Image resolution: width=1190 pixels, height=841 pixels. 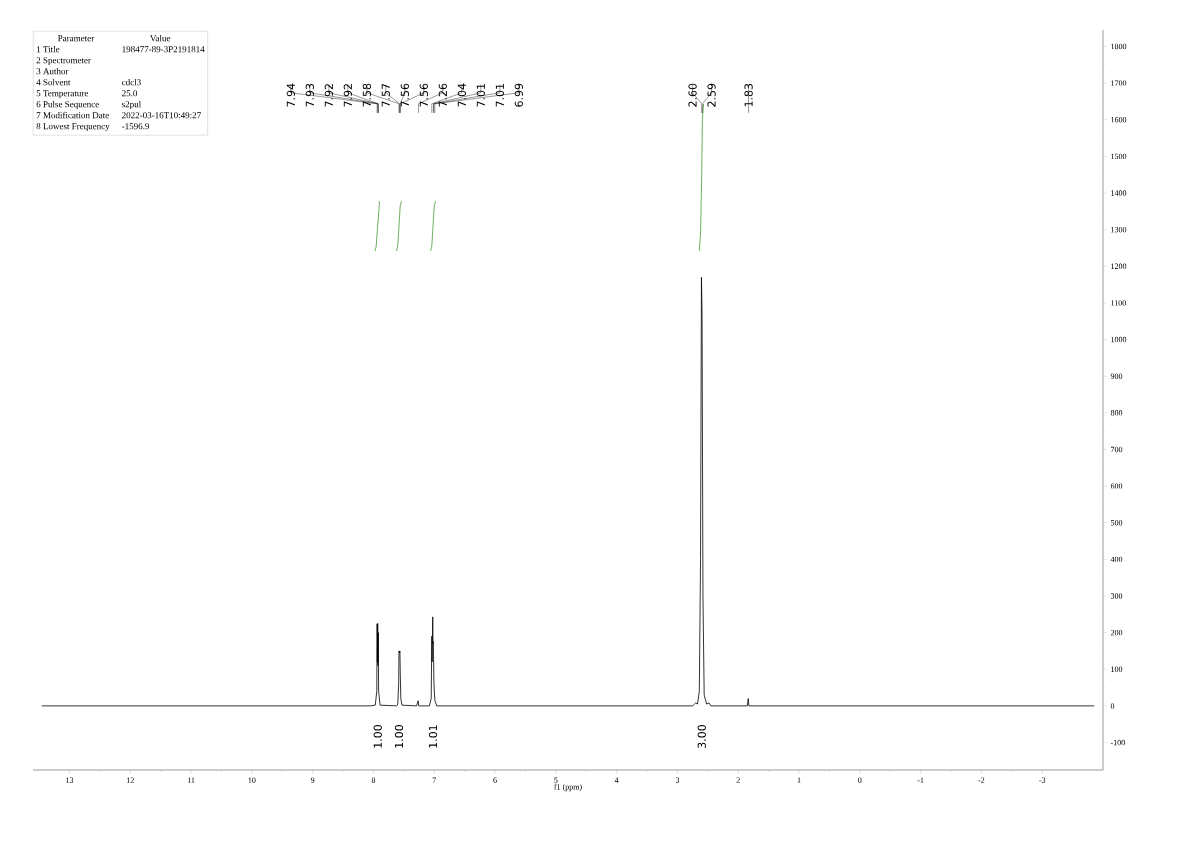 I want to click on text: -1596.9, so click(x=136, y=126).